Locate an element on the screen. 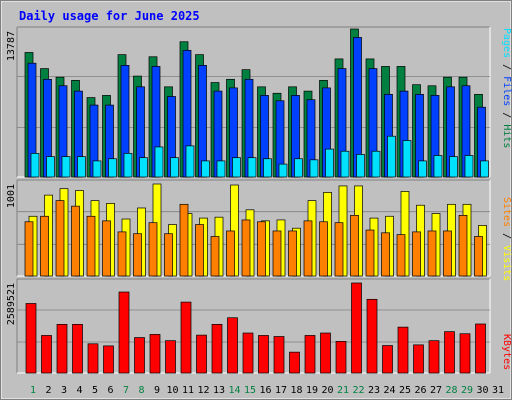 Image resolution: width=512 pixels, height=400 pixels. x-tick-label: 27 is located at coordinates (436, 390).